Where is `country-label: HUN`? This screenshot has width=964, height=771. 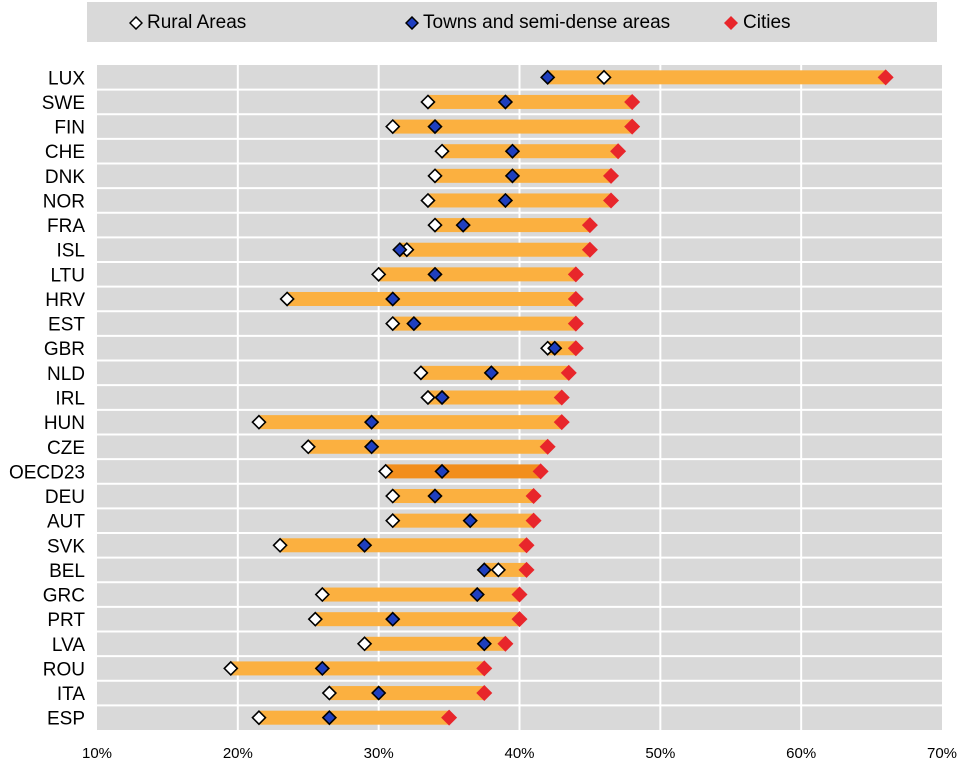 country-label: HUN is located at coordinates (64, 423).